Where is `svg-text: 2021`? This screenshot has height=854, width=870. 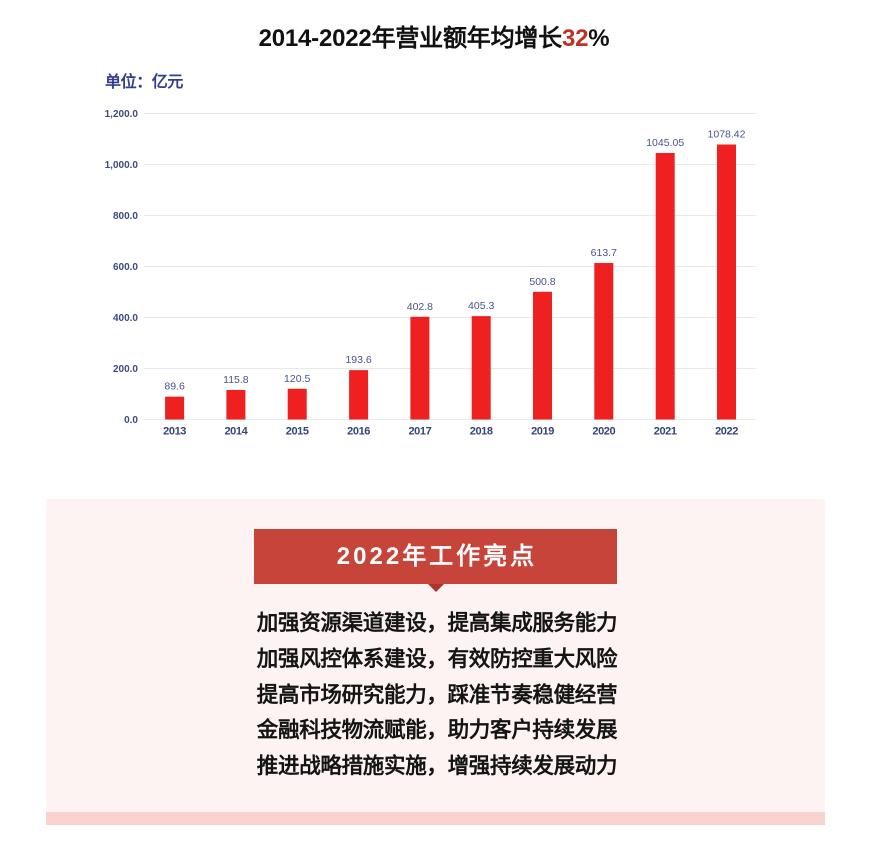 svg-text: 2021 is located at coordinates (665, 432).